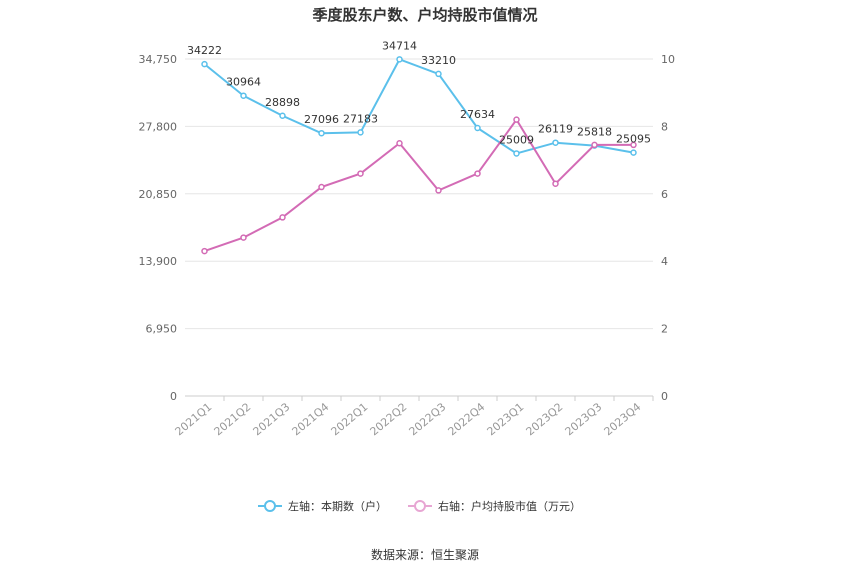 This screenshot has height=575, width=850. I want to click on x-tick-label: 2022Q1, so click(350, 419).